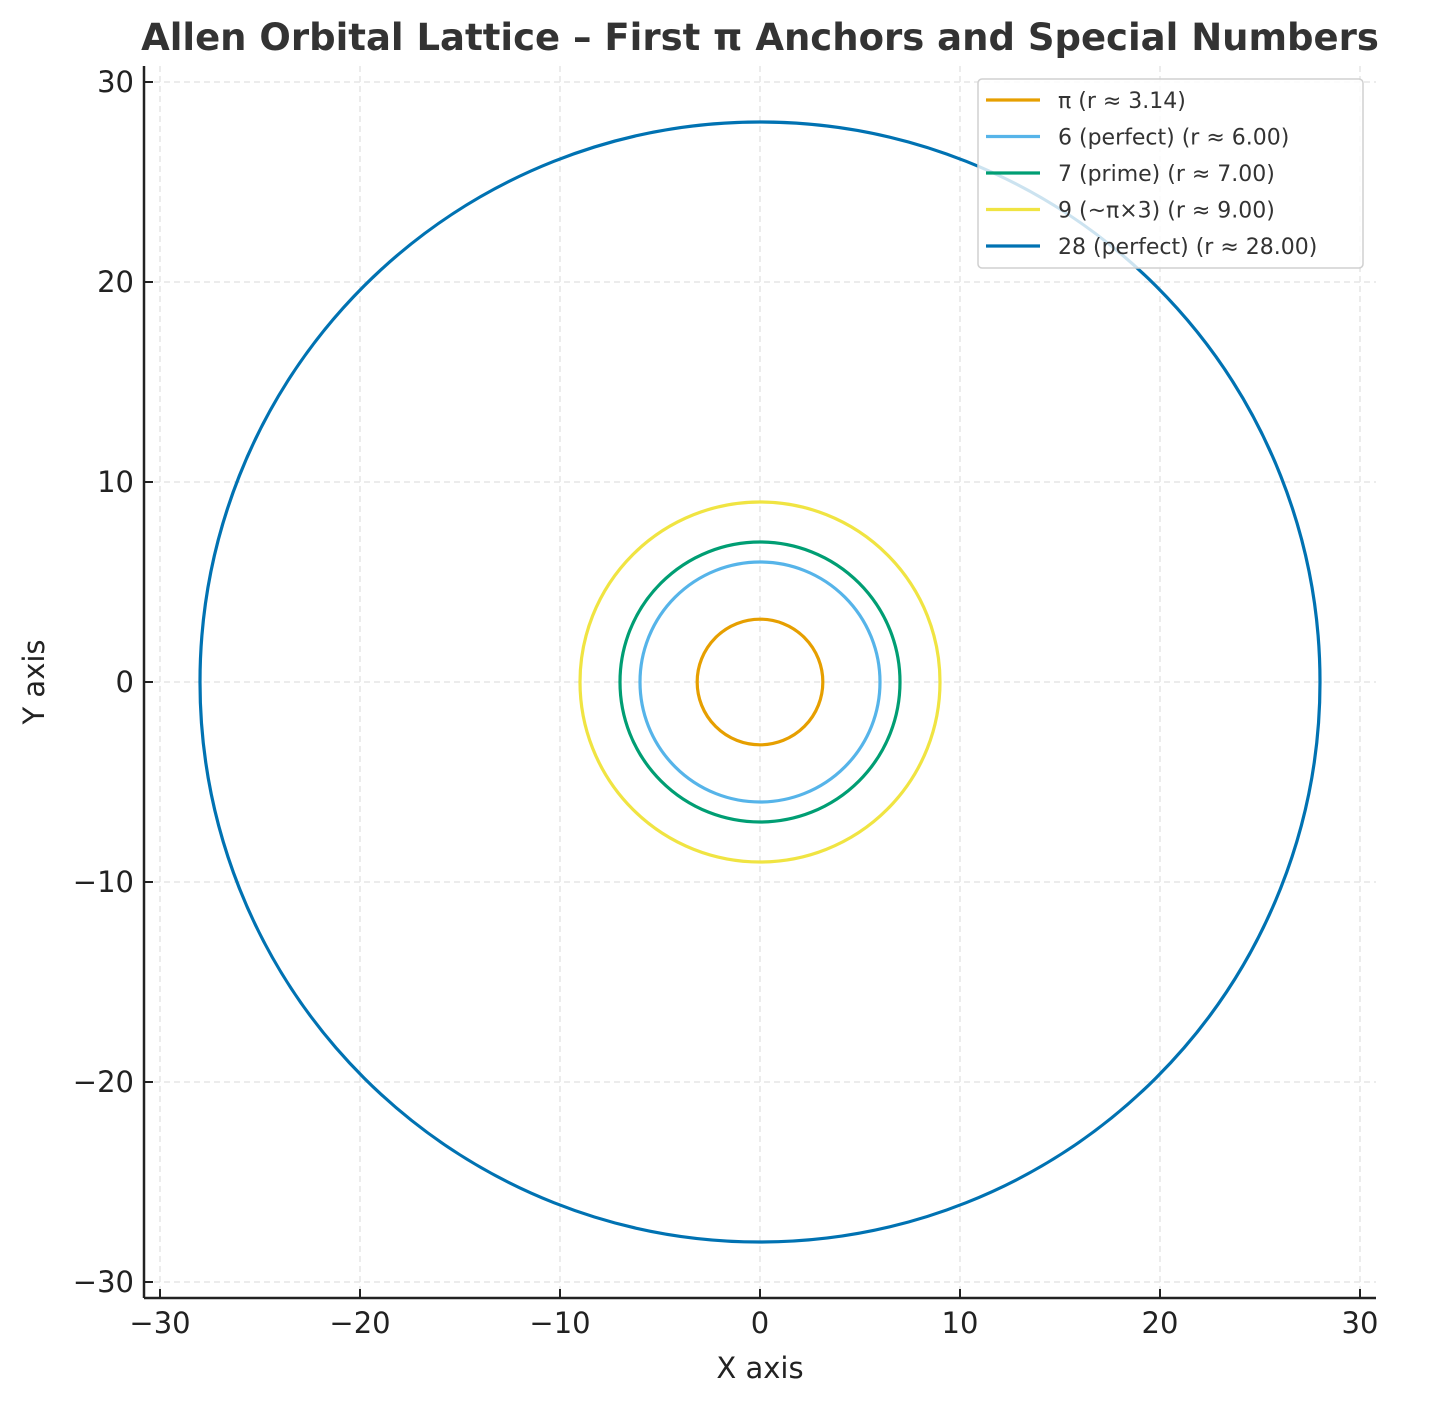 The width and height of the screenshot is (1429, 1405). What do you see at coordinates (34, 682) in the screenshot?
I see `y-axis-label: Y axis` at bounding box center [34, 682].